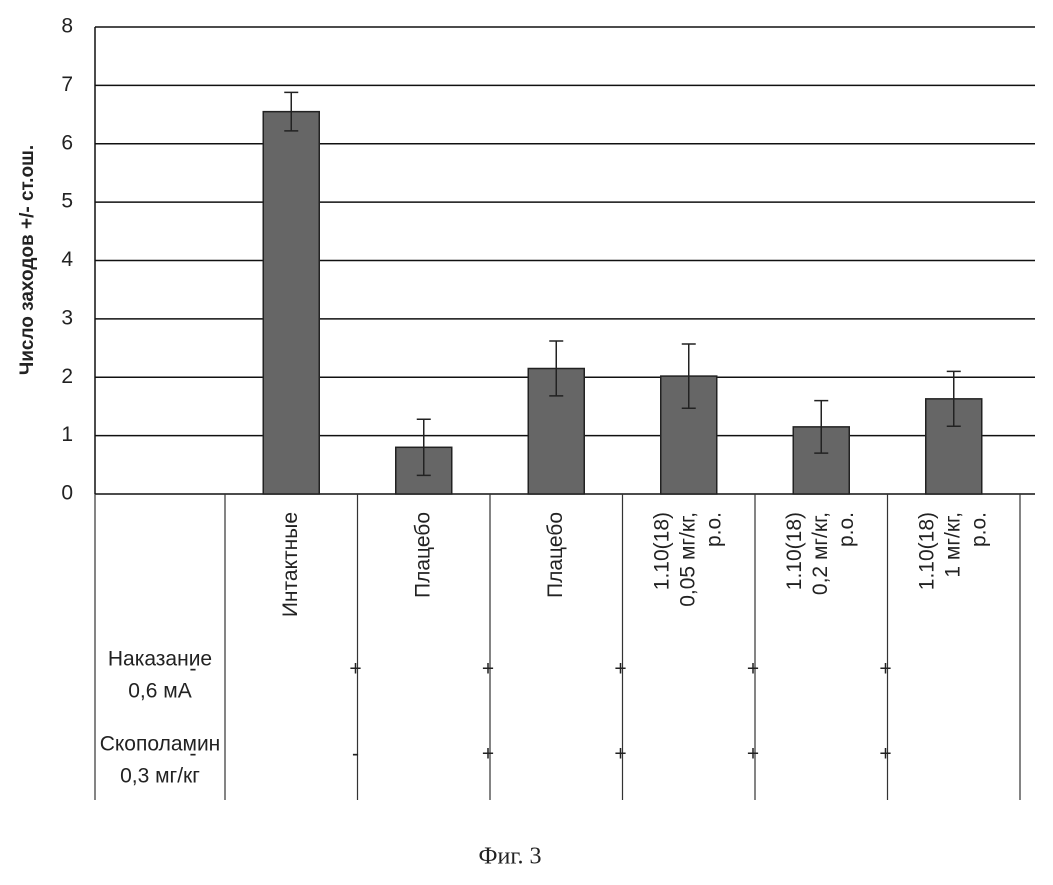 The width and height of the screenshot is (1053, 885). Describe the element at coordinates (67, 26) in the screenshot. I see `y-tick-label: 8` at that location.